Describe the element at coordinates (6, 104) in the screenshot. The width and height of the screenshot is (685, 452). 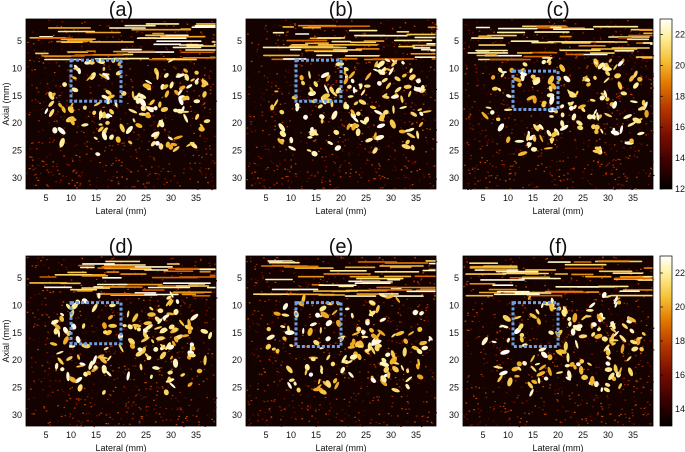
I see `y-axis-label: Axial (mm)` at that location.